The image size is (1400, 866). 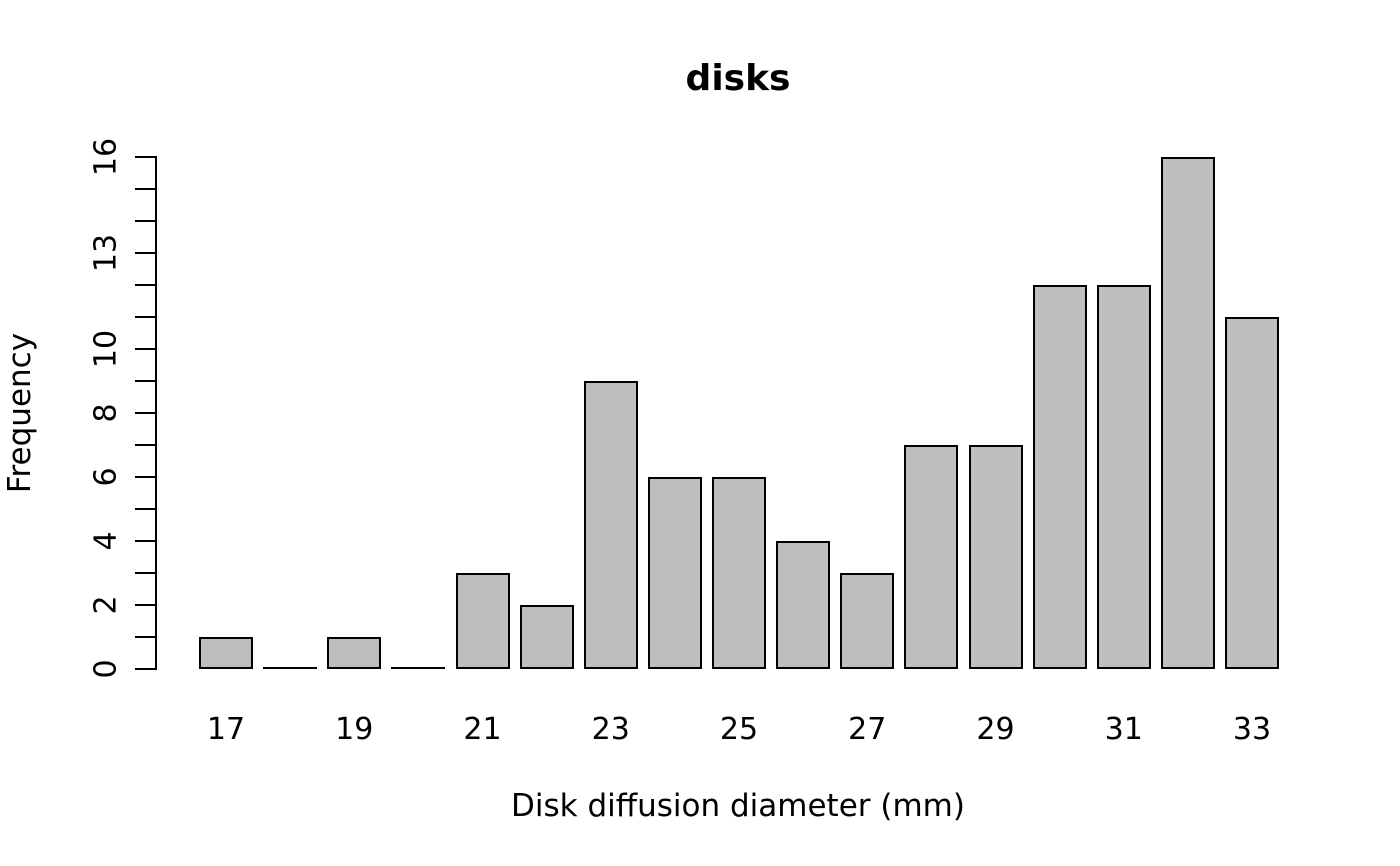 I want to click on y-tick-label-text: 6, so click(x=106, y=477).